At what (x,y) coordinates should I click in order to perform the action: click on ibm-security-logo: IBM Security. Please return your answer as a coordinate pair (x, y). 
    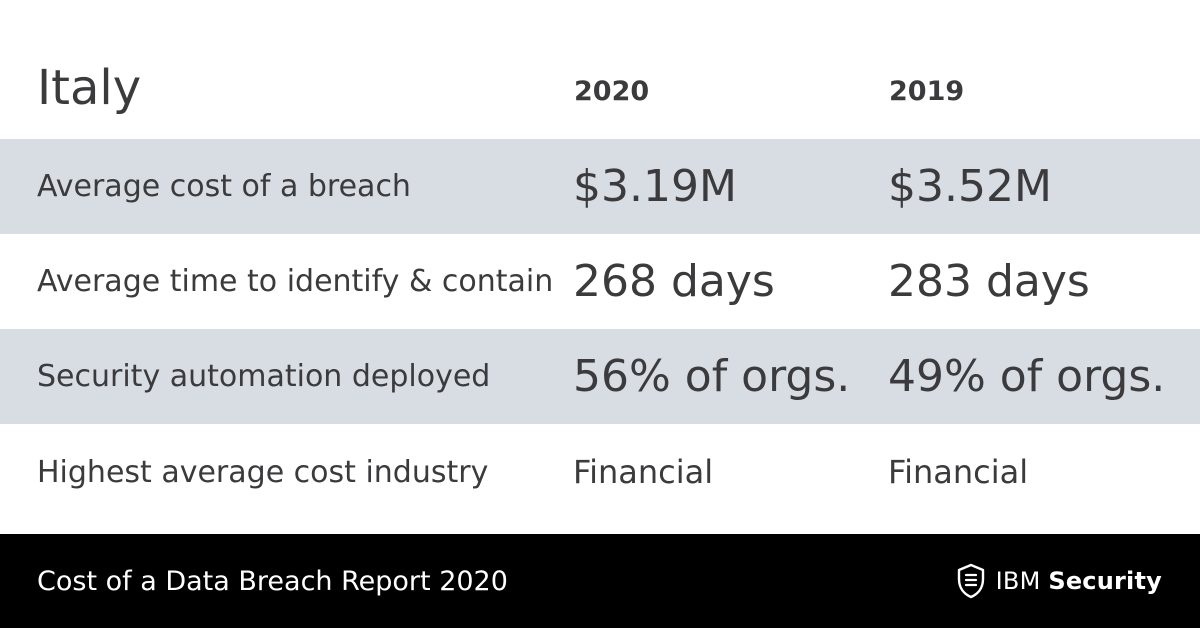
    Looking at the image, I should click on (1059, 581).